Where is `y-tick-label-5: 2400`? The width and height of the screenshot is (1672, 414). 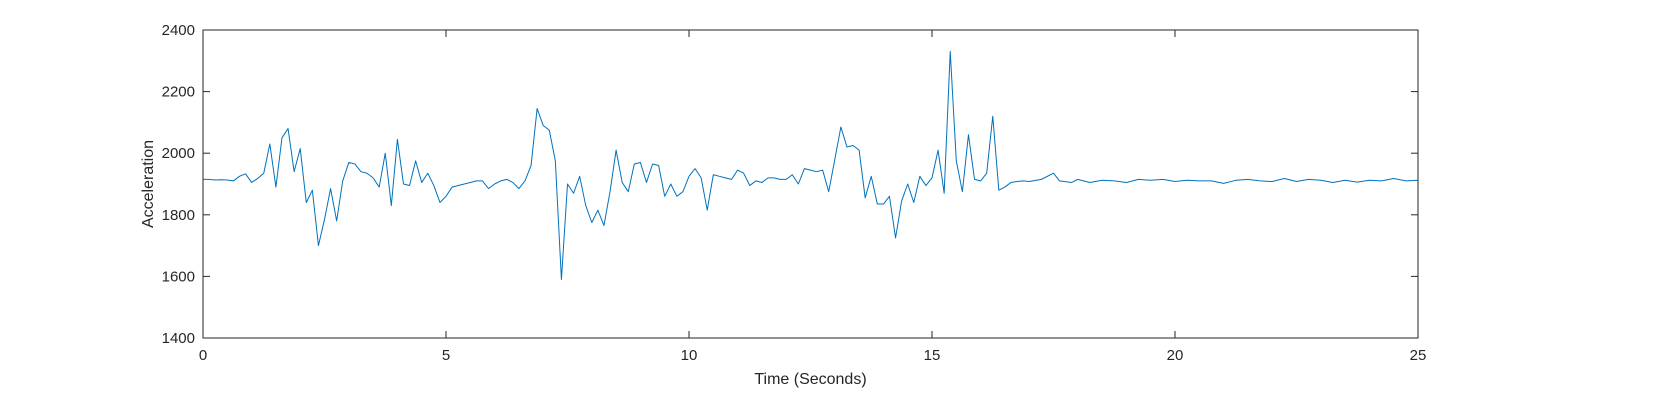 y-tick-label-5: 2400 is located at coordinates (178, 30).